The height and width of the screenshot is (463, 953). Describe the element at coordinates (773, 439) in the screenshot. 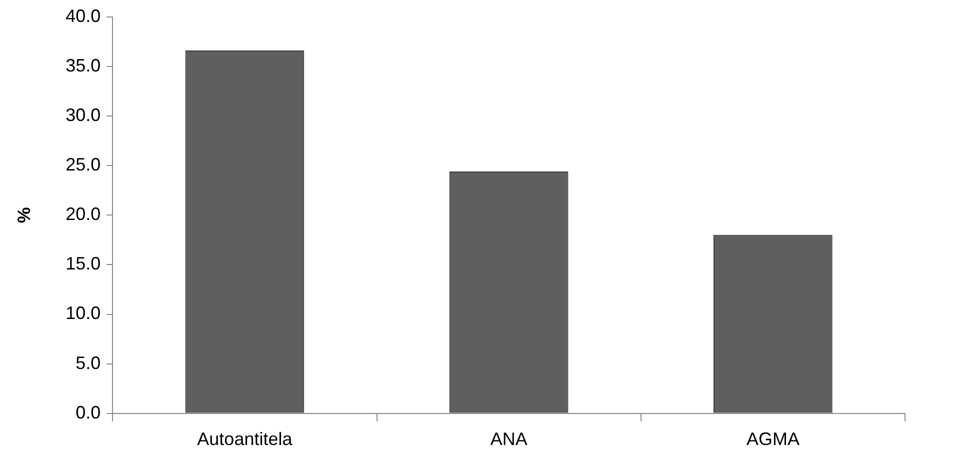

I see `x-tick-label: AGMA` at that location.